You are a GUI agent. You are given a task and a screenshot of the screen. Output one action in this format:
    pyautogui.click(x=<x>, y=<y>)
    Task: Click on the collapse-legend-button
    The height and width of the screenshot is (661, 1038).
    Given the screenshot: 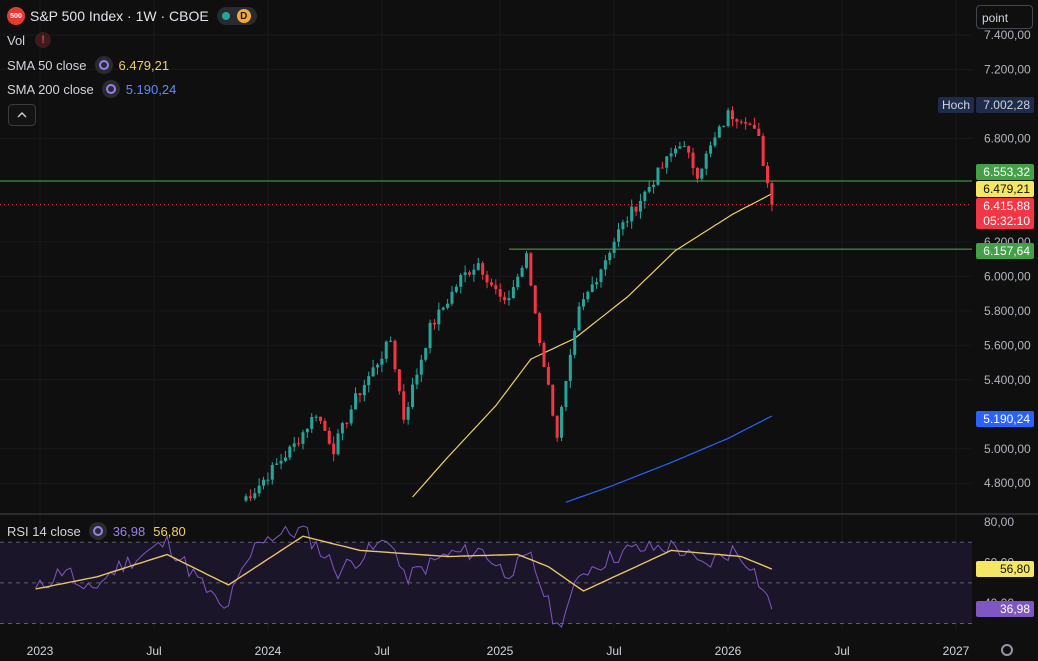 What is the action you would take?
    pyautogui.click(x=22, y=115)
    